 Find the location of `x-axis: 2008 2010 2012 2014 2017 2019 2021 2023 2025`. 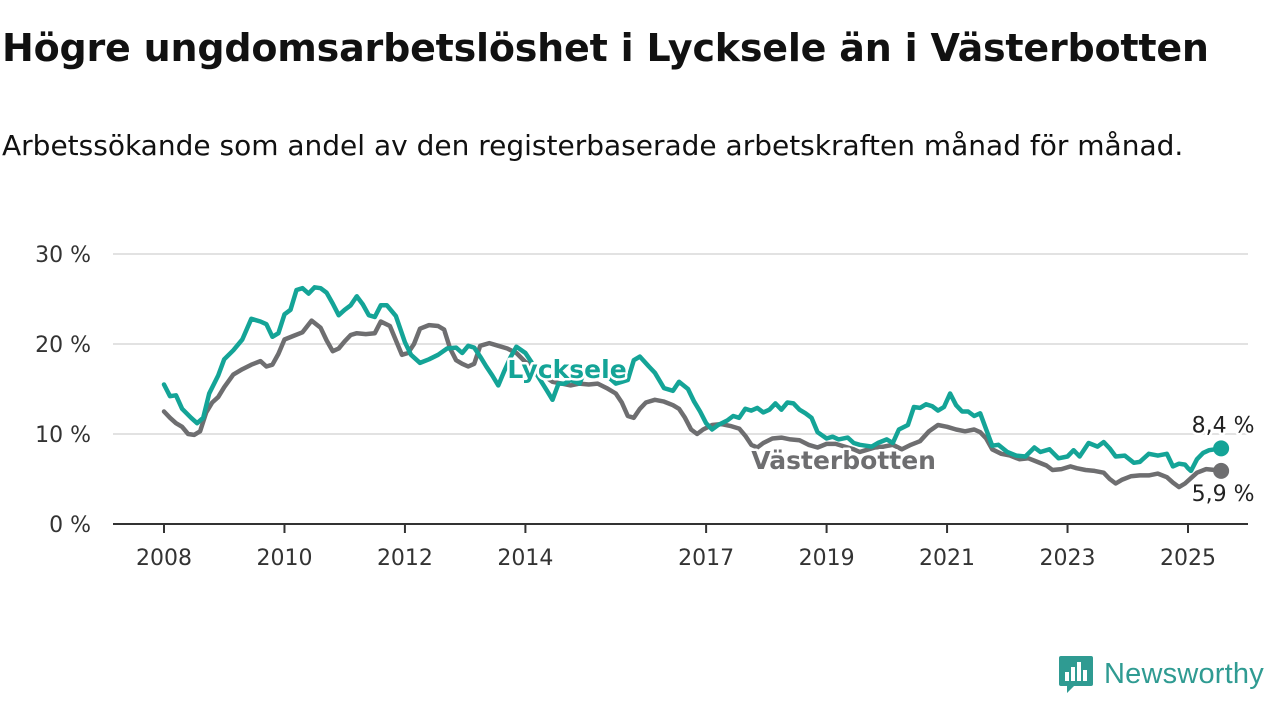

x-axis: 2008 2010 2012 2014 2017 2019 2021 2023 2025 is located at coordinates (680, 547).